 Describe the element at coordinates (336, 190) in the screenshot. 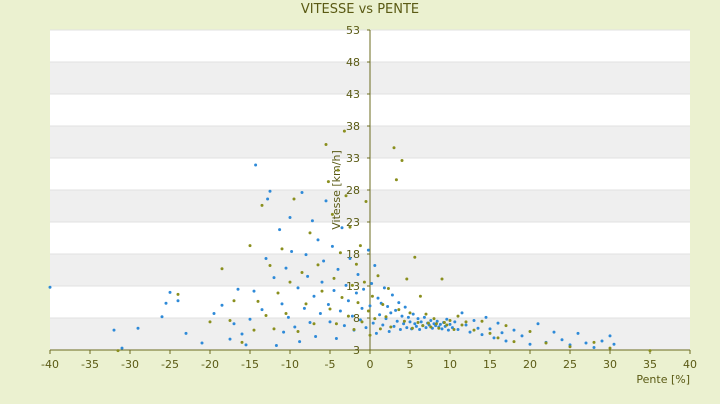

I see `y-axis-label: Vitesse [km/h]` at that location.